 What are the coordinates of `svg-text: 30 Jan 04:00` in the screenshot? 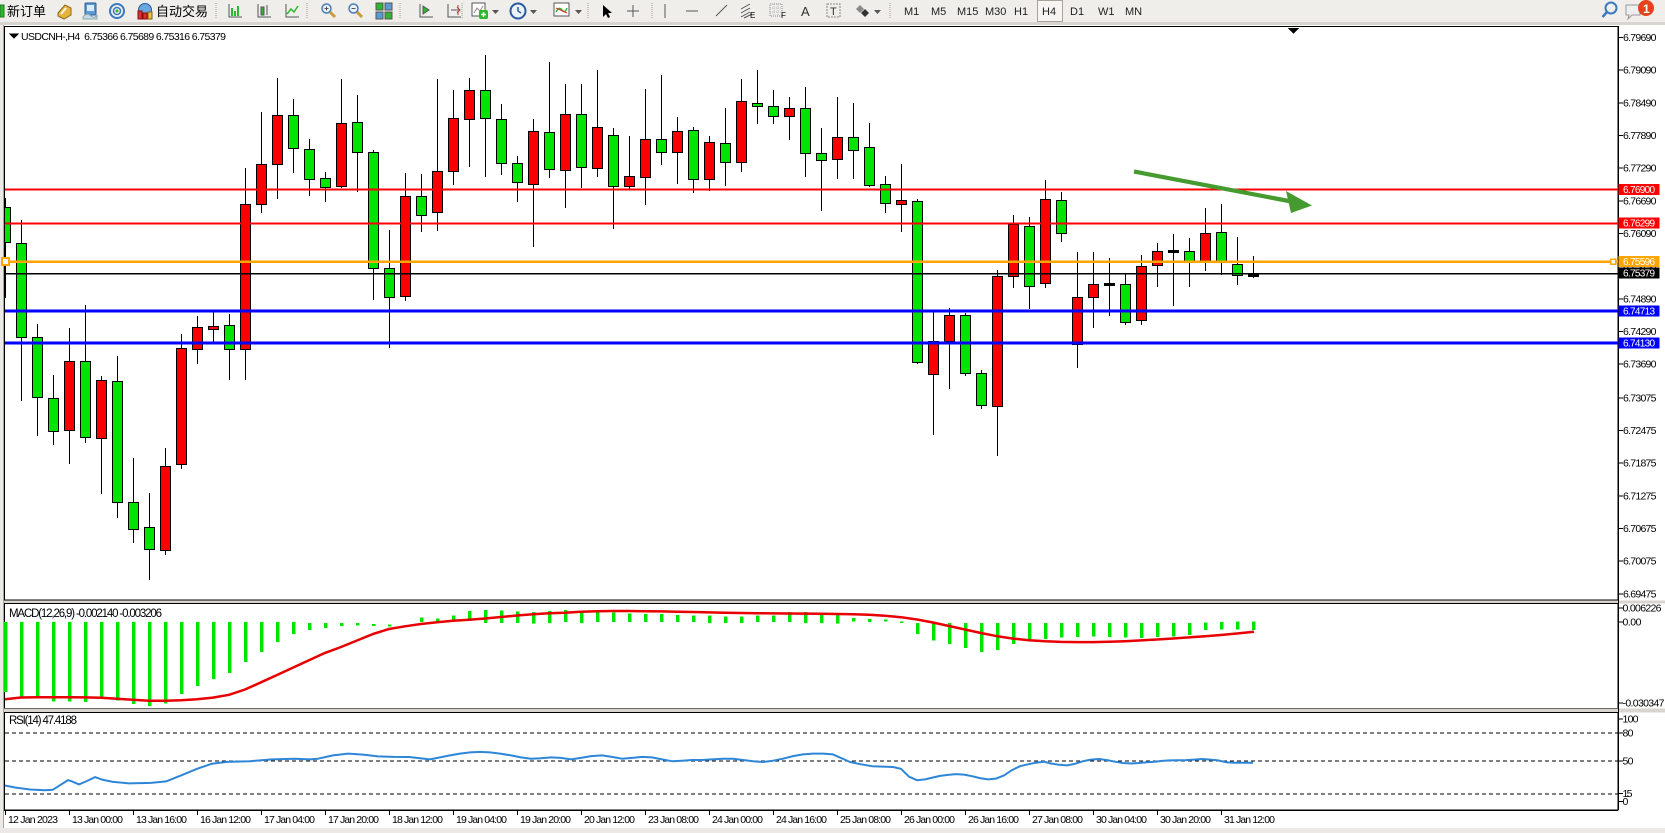 It's located at (1121, 820).